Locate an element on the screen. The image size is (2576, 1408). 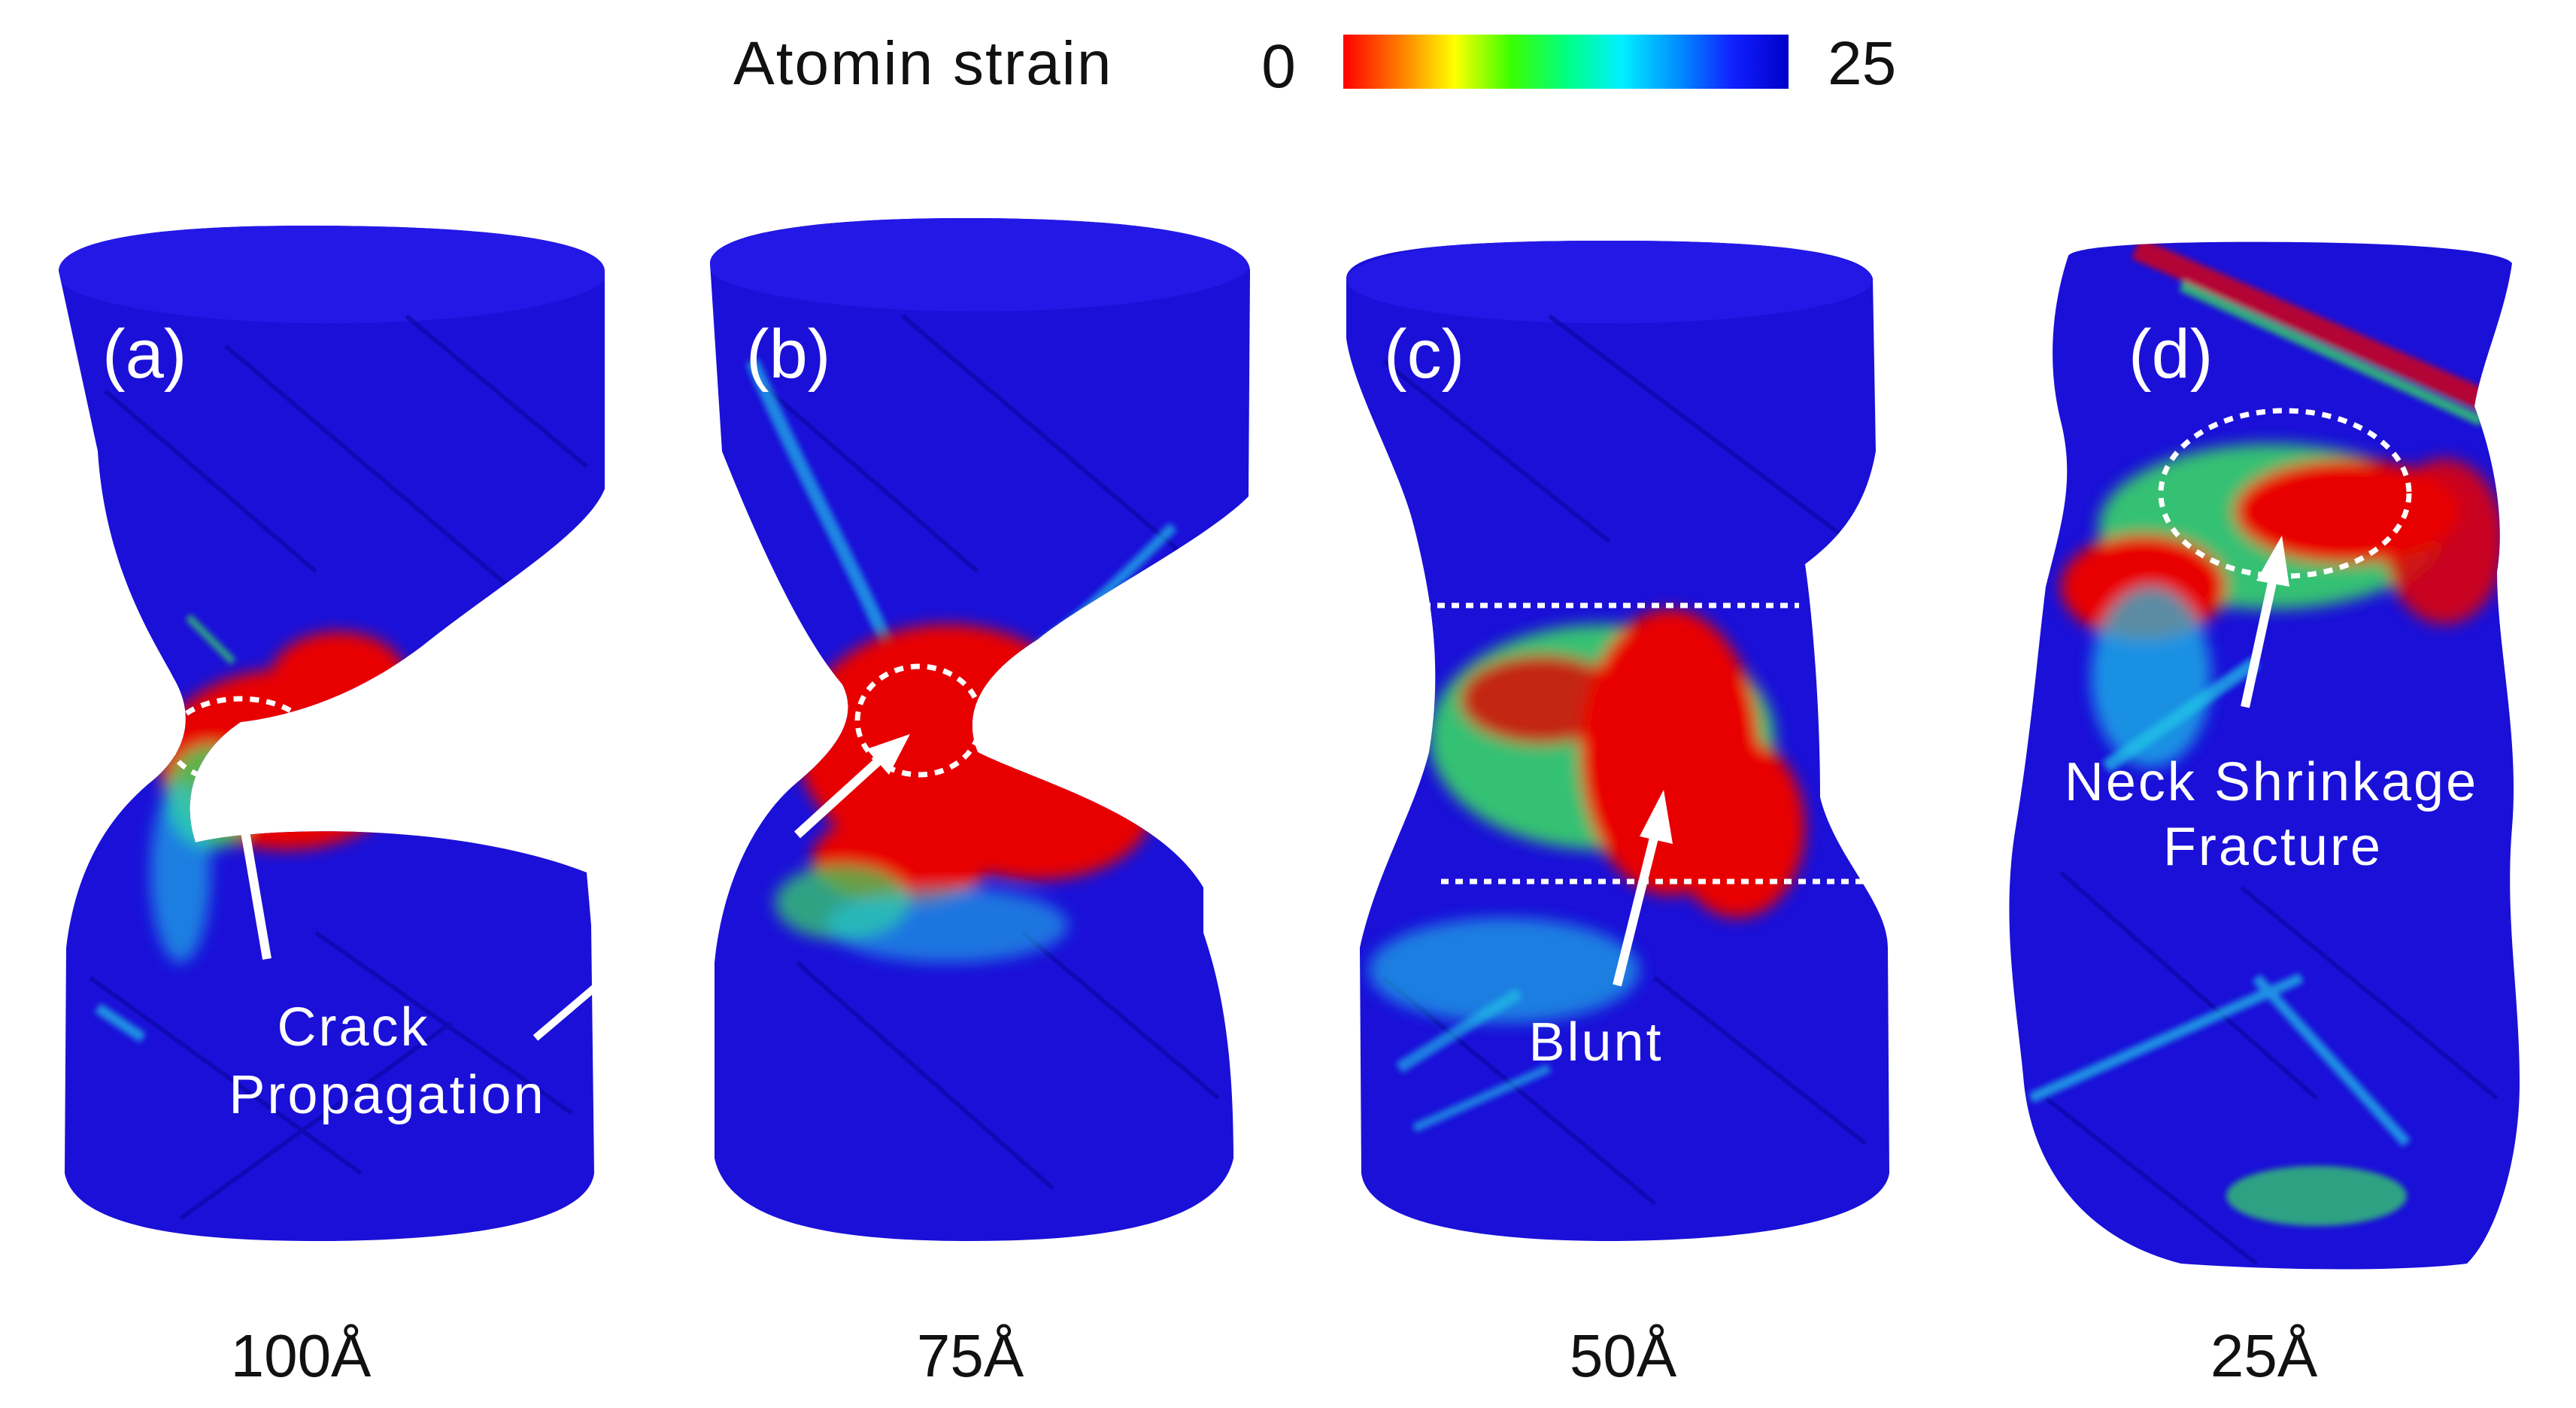
panel-c-tag: (c) is located at coordinates (1424, 354).